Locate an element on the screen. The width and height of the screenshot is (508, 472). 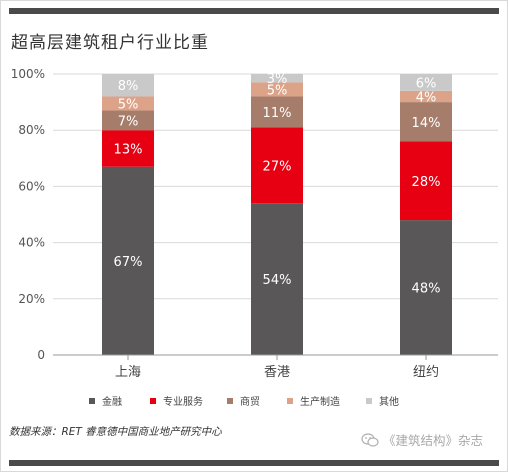
legend: 金融 专业服务 商贸 生产制造 其他 is located at coordinates (254, 403).